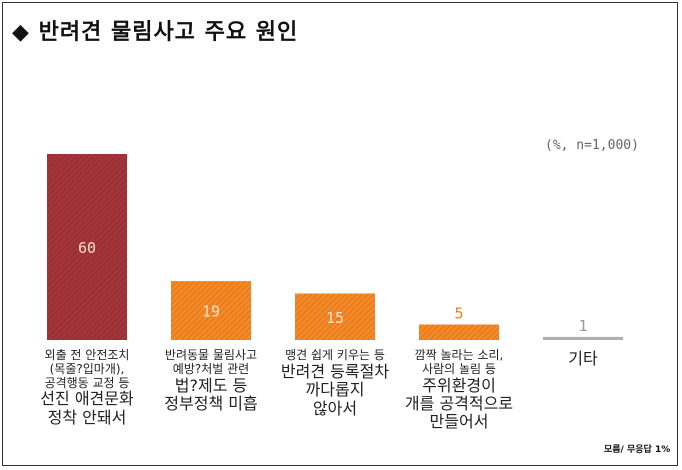  I want to click on category-label-line: 까다롭지, so click(335, 390).